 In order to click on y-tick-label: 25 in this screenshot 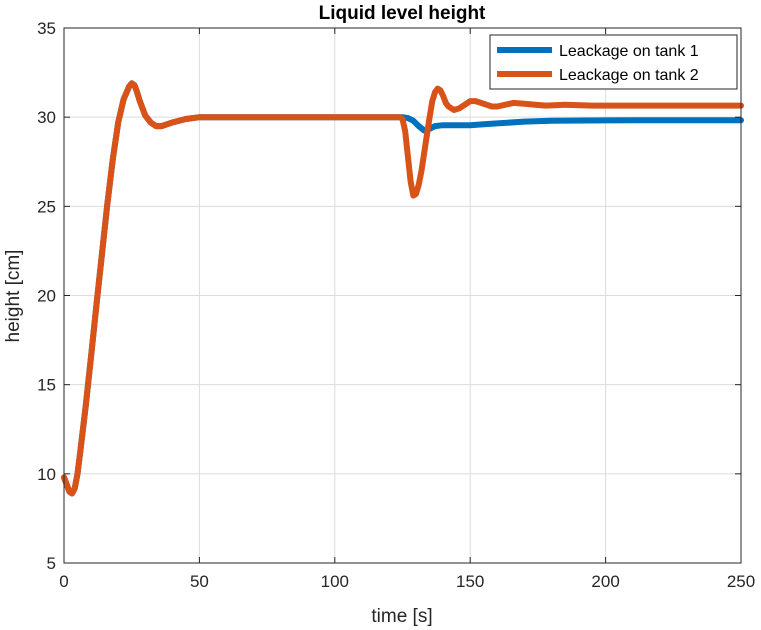, I will do `click(46, 206)`.